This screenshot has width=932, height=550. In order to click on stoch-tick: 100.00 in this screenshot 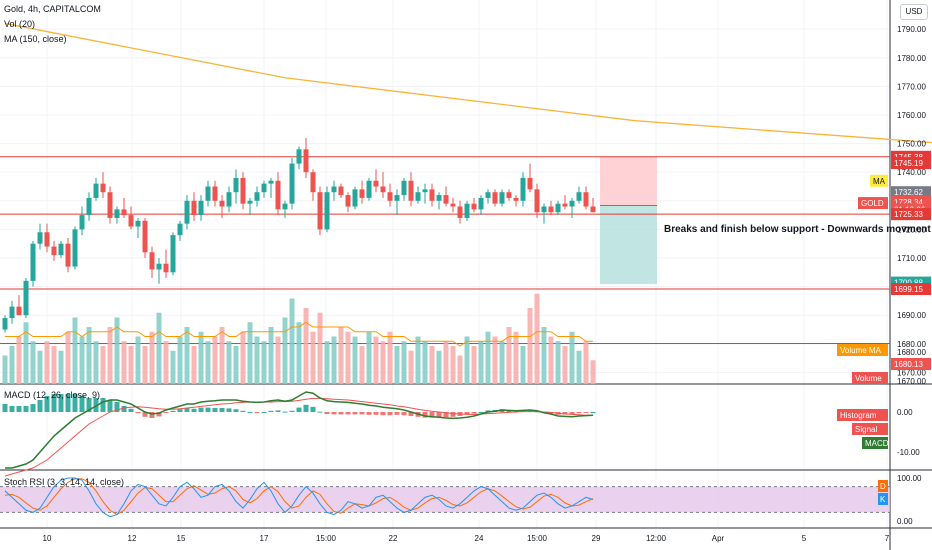, I will do `click(909, 478)`.